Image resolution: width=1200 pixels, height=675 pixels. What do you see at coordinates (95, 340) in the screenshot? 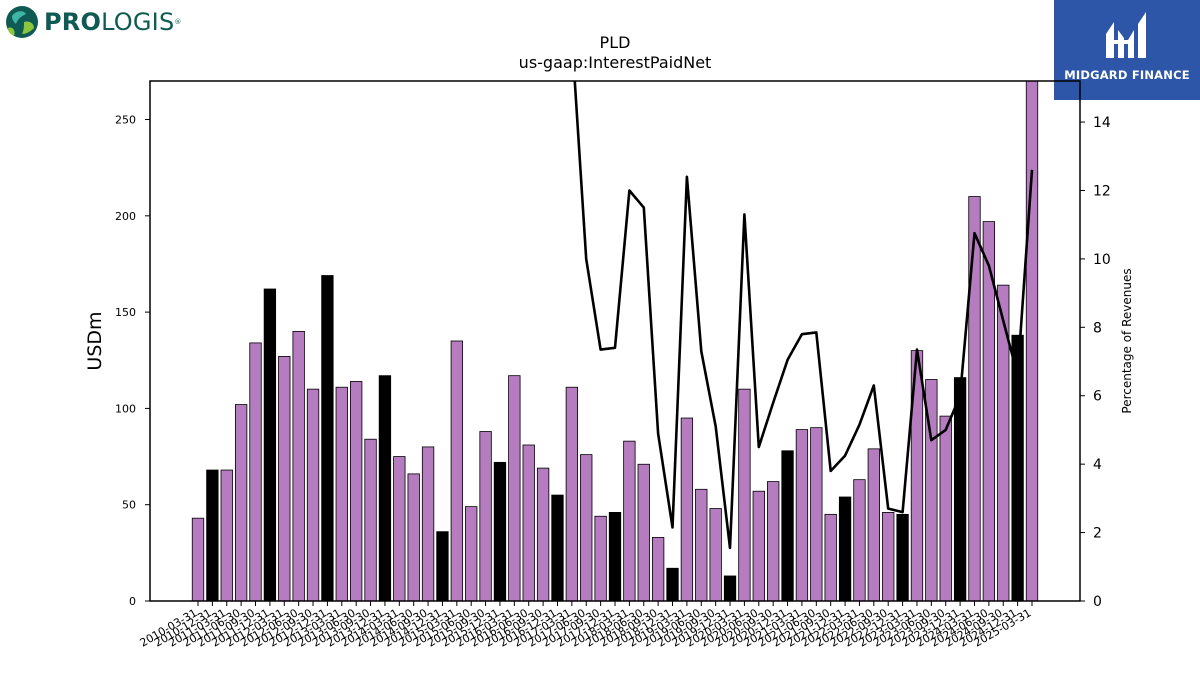
I see `y-axis-label: USDm` at bounding box center [95, 340].